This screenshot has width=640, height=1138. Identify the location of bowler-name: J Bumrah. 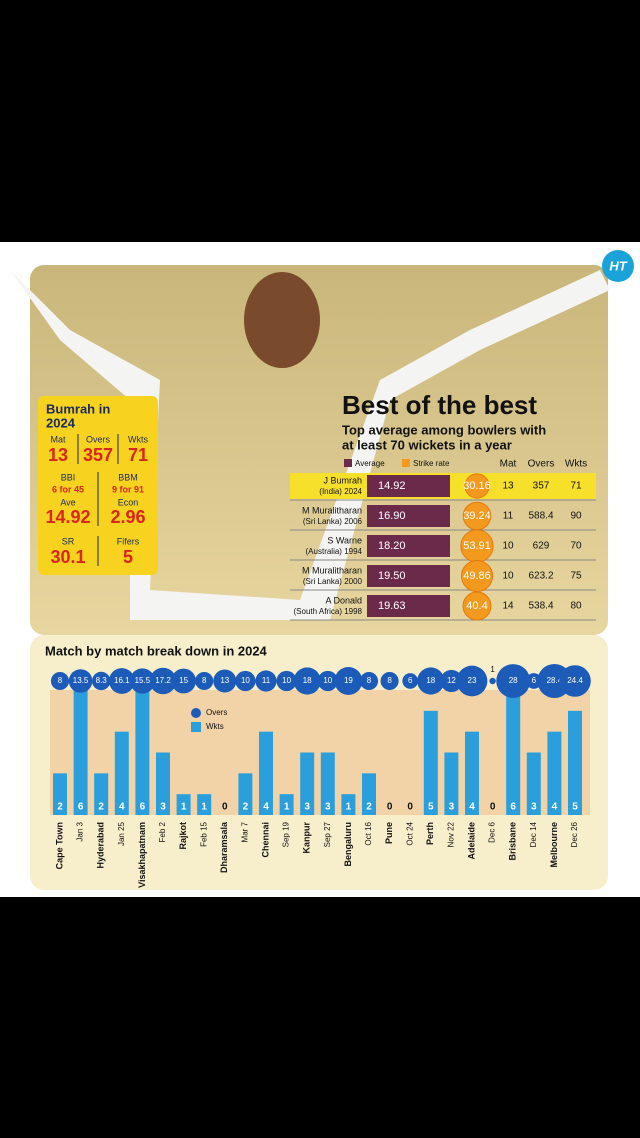
(342, 480).